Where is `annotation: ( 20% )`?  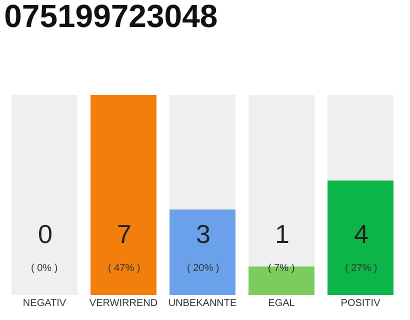
annotation: ( 20% ) is located at coordinates (203, 268).